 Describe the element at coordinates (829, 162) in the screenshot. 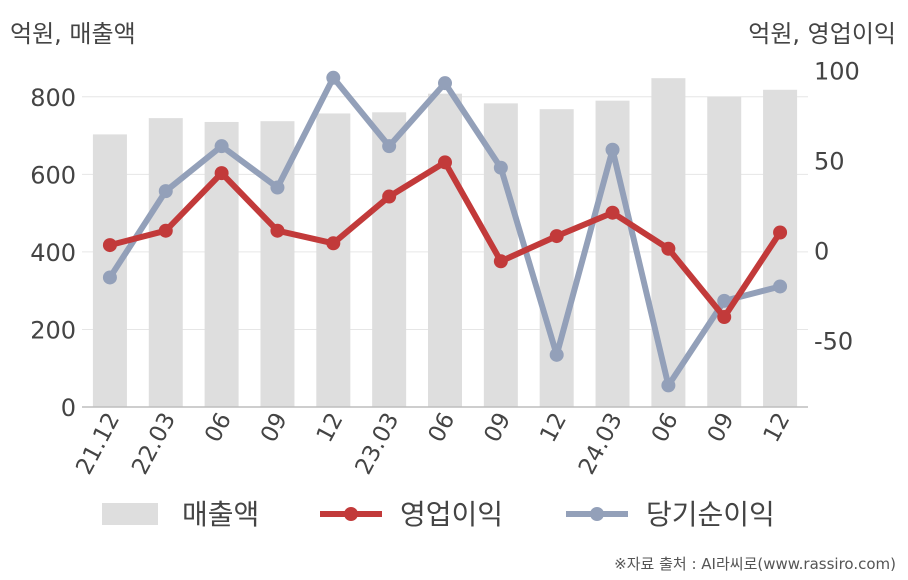

I see `right-tick-label: 50` at that location.